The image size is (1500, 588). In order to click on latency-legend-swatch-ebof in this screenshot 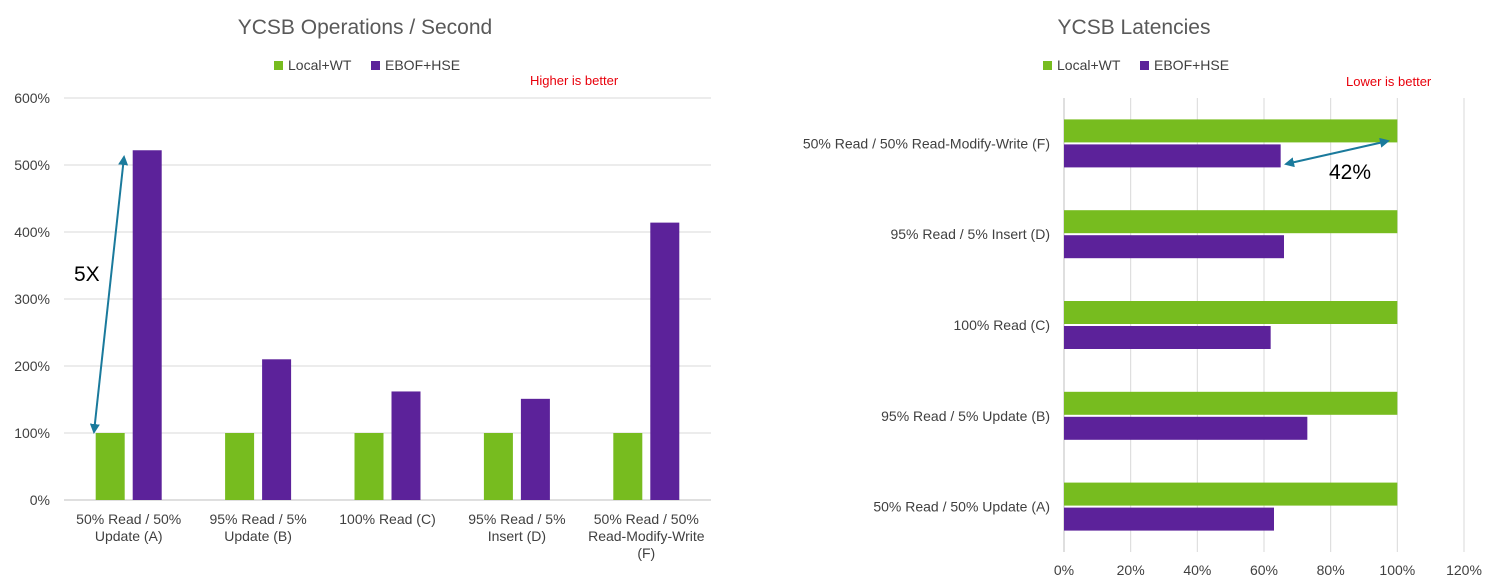, I will do `click(1144, 65)`.